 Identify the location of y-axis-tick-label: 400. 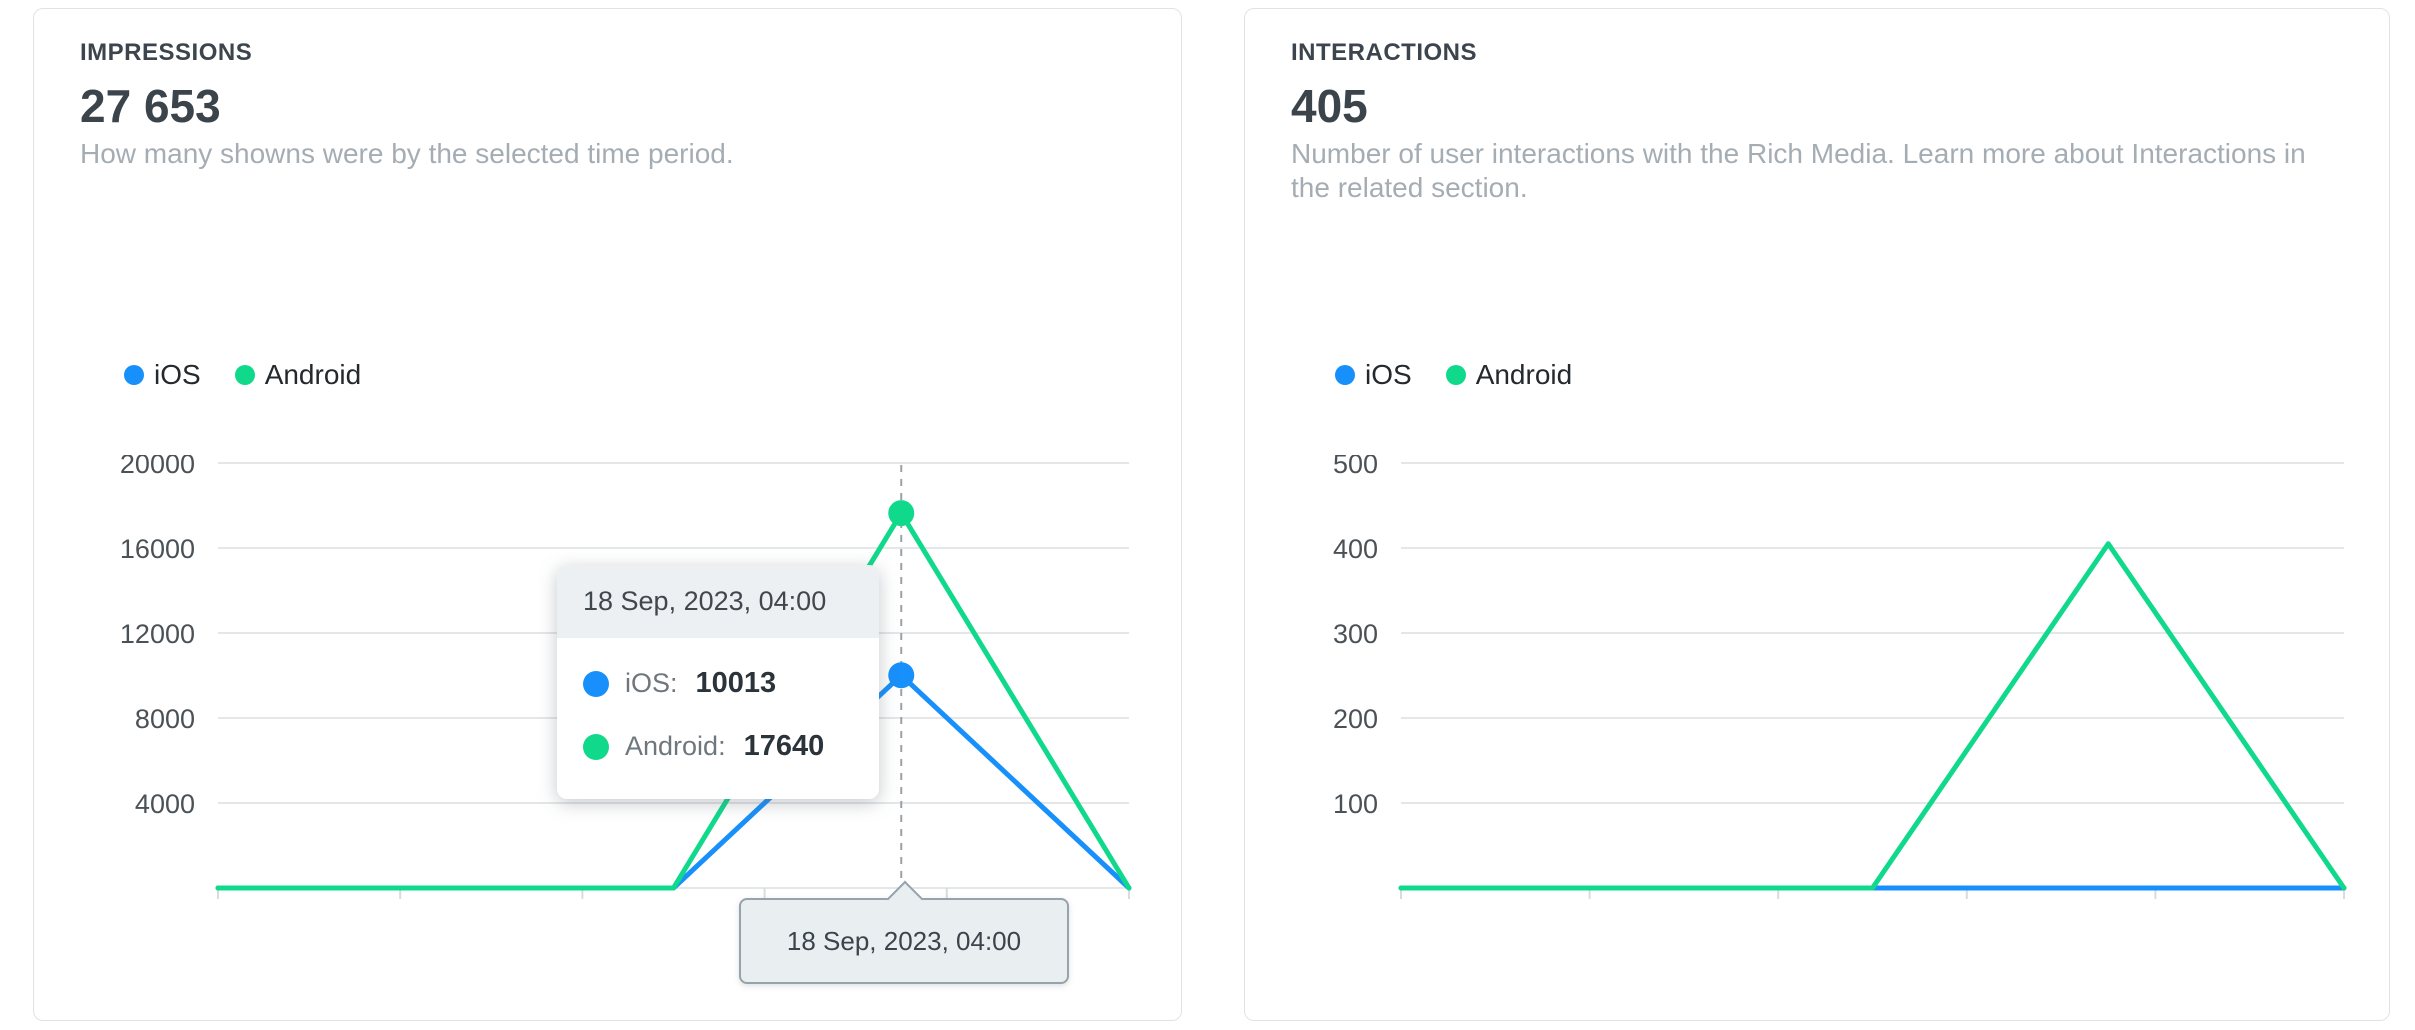
(1355, 549).